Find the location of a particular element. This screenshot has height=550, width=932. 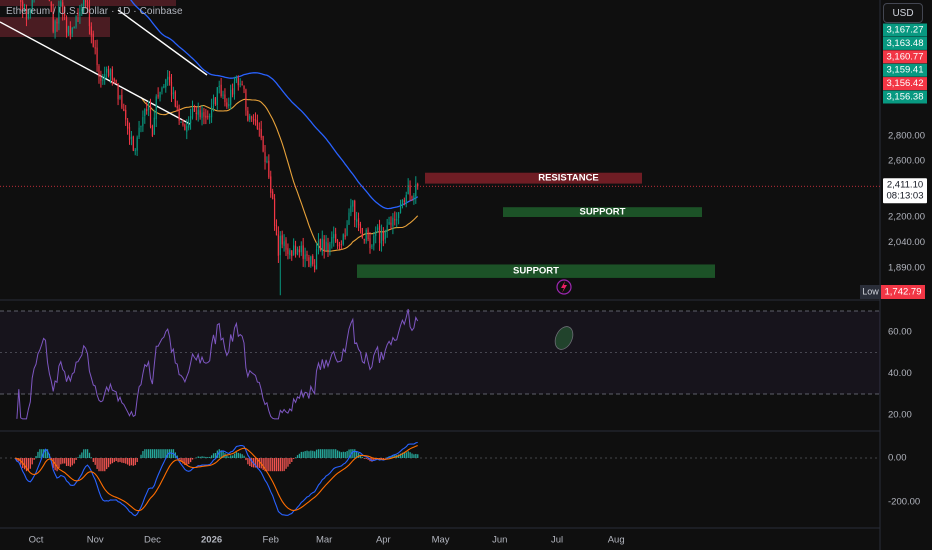

currency-button: USD is located at coordinates (903, 13).